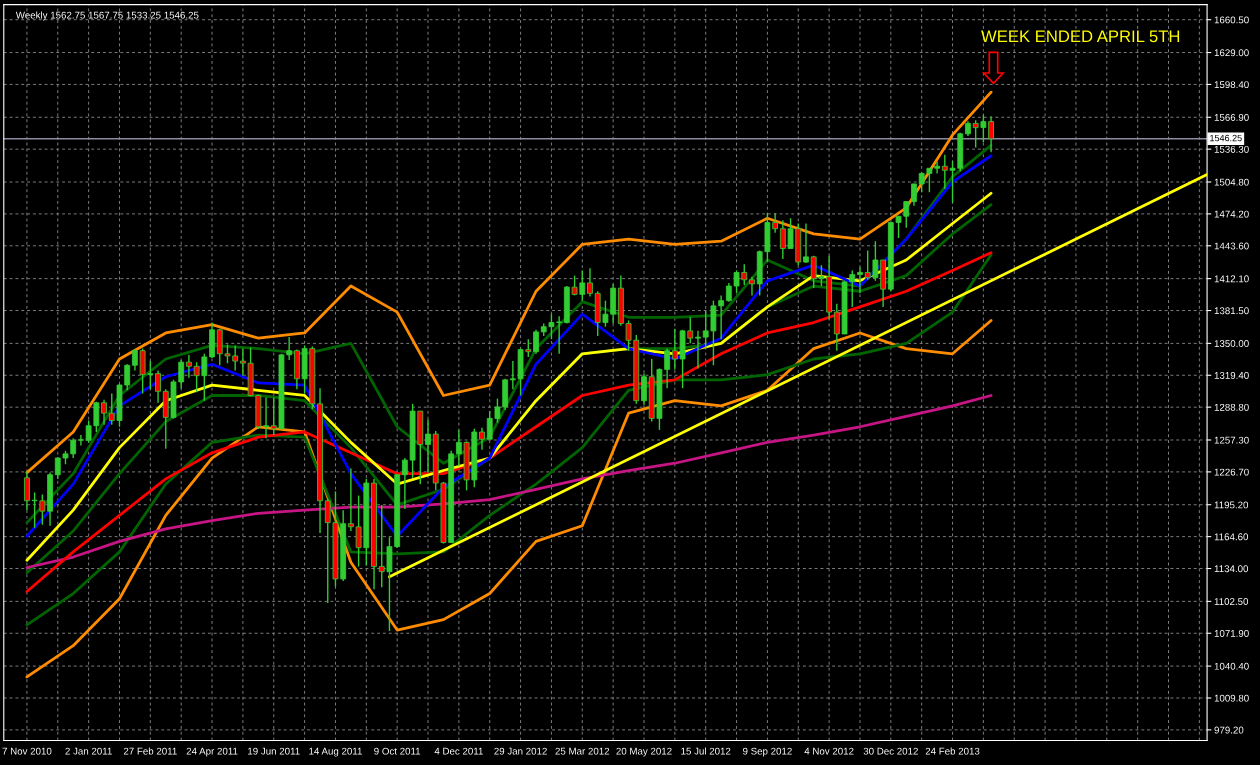 This screenshot has width=1260, height=765. I want to click on x-tick-label: 4 Dec 2011, so click(458, 751).